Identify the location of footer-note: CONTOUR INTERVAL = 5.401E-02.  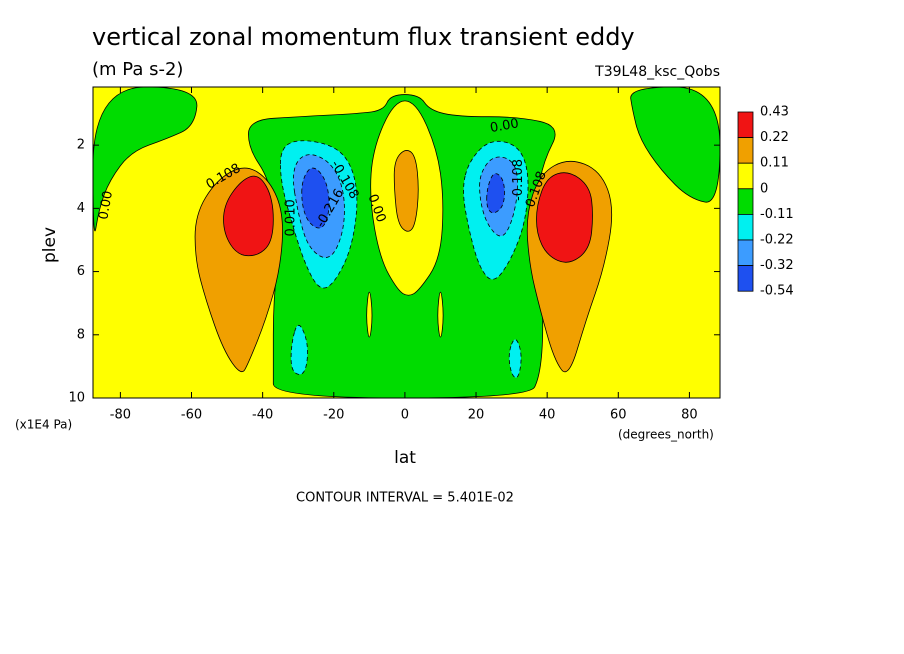
(405, 498).